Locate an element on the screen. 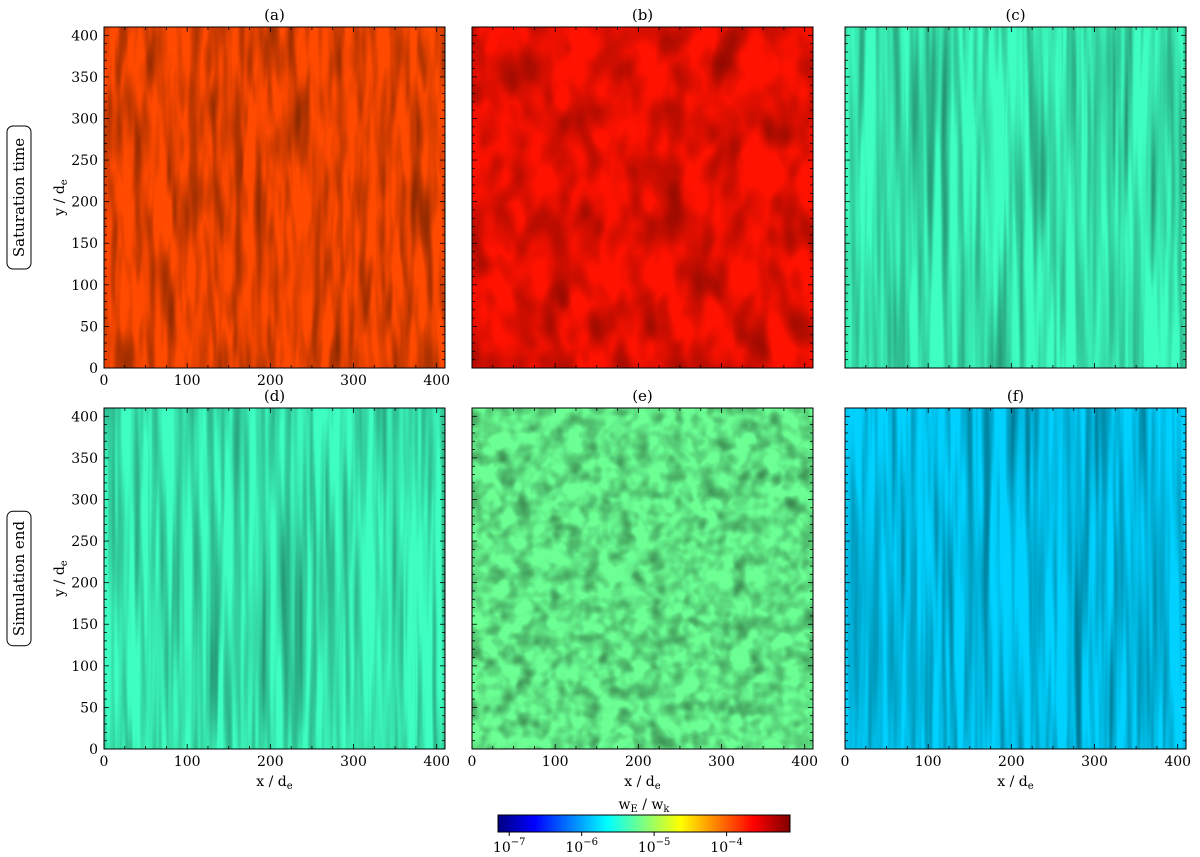  row-label: Saturation time is located at coordinates (19, 197).